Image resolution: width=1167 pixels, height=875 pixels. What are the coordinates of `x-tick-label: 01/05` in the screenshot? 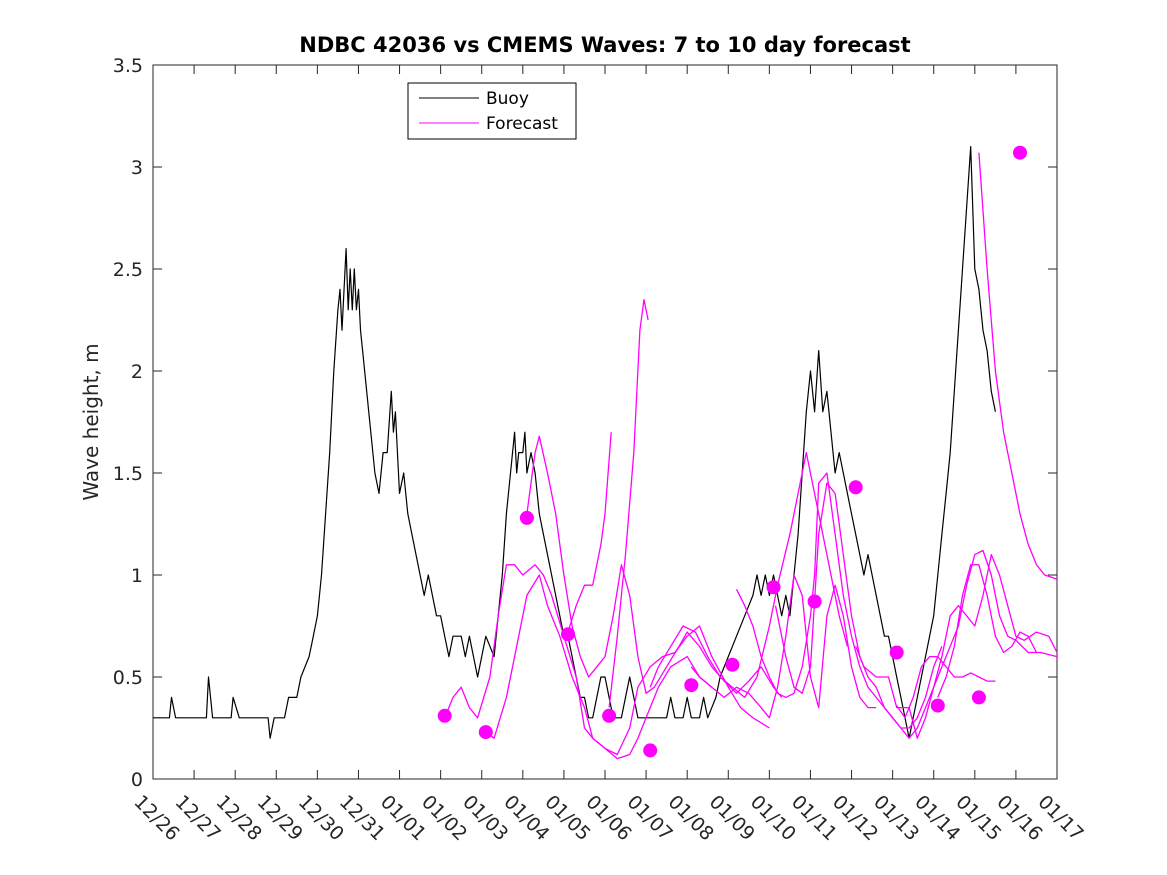 It's located at (567, 818).